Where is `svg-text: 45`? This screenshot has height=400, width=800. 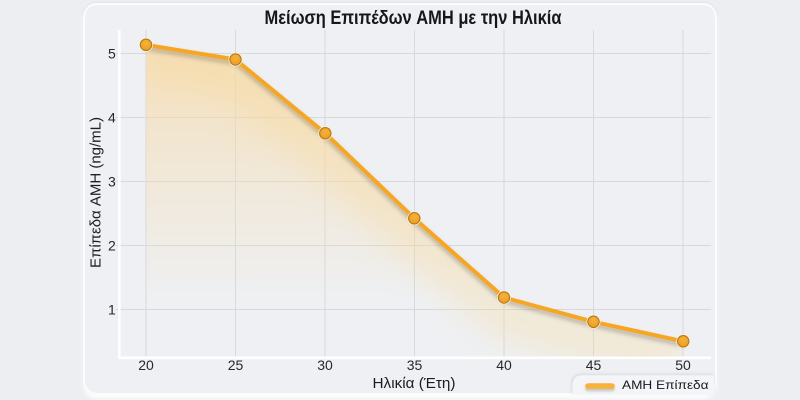
svg-text: 45 is located at coordinates (594, 365).